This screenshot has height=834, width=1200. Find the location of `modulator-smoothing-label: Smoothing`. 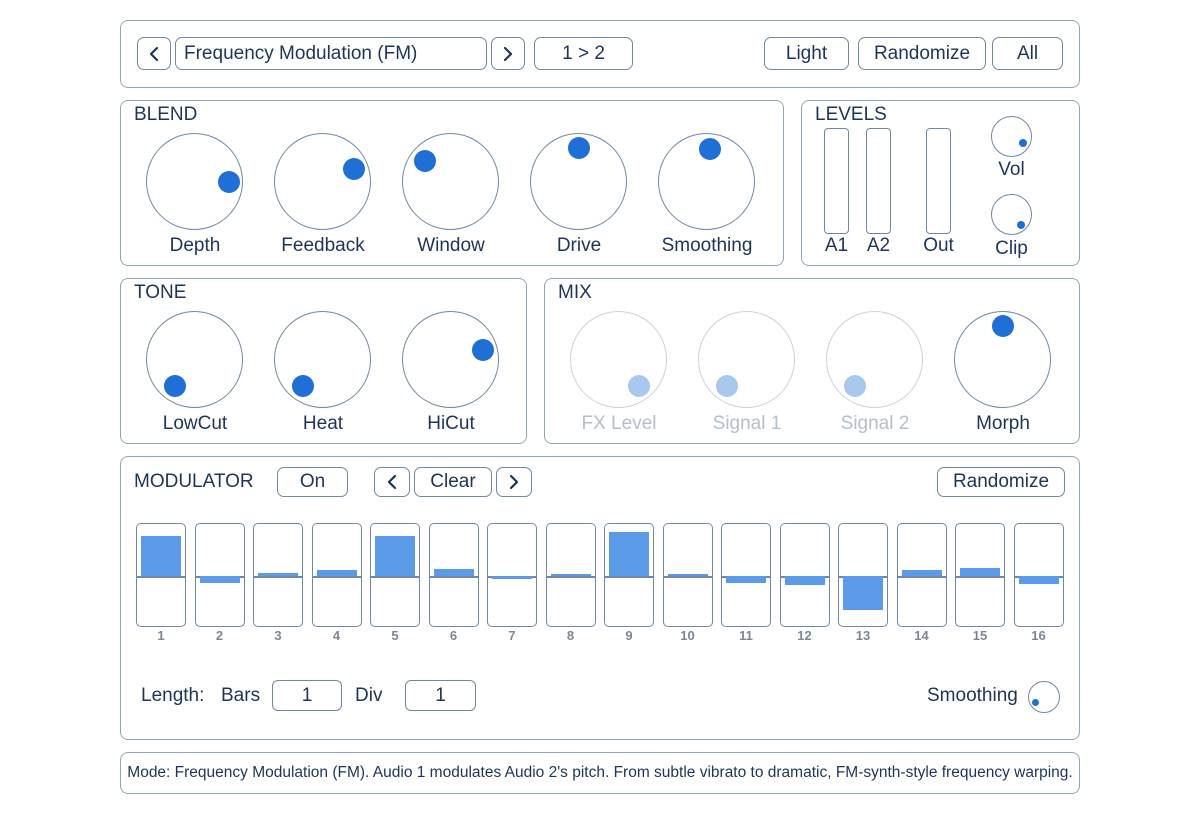

modulator-smoothing-label: Smoothing is located at coordinates (972, 695).